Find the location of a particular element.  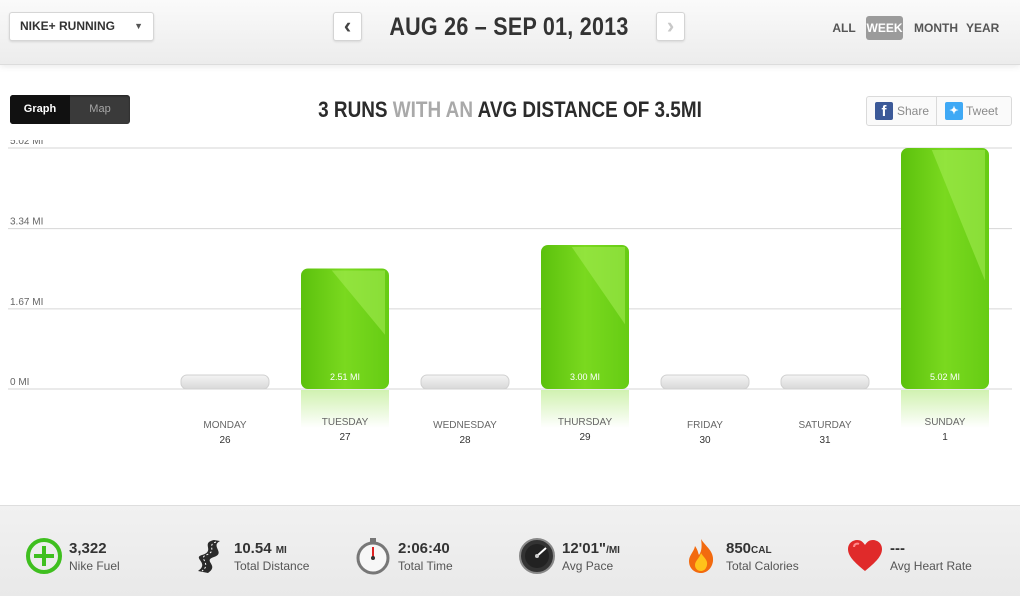

graph-view-button: Graph is located at coordinates (40, 109).